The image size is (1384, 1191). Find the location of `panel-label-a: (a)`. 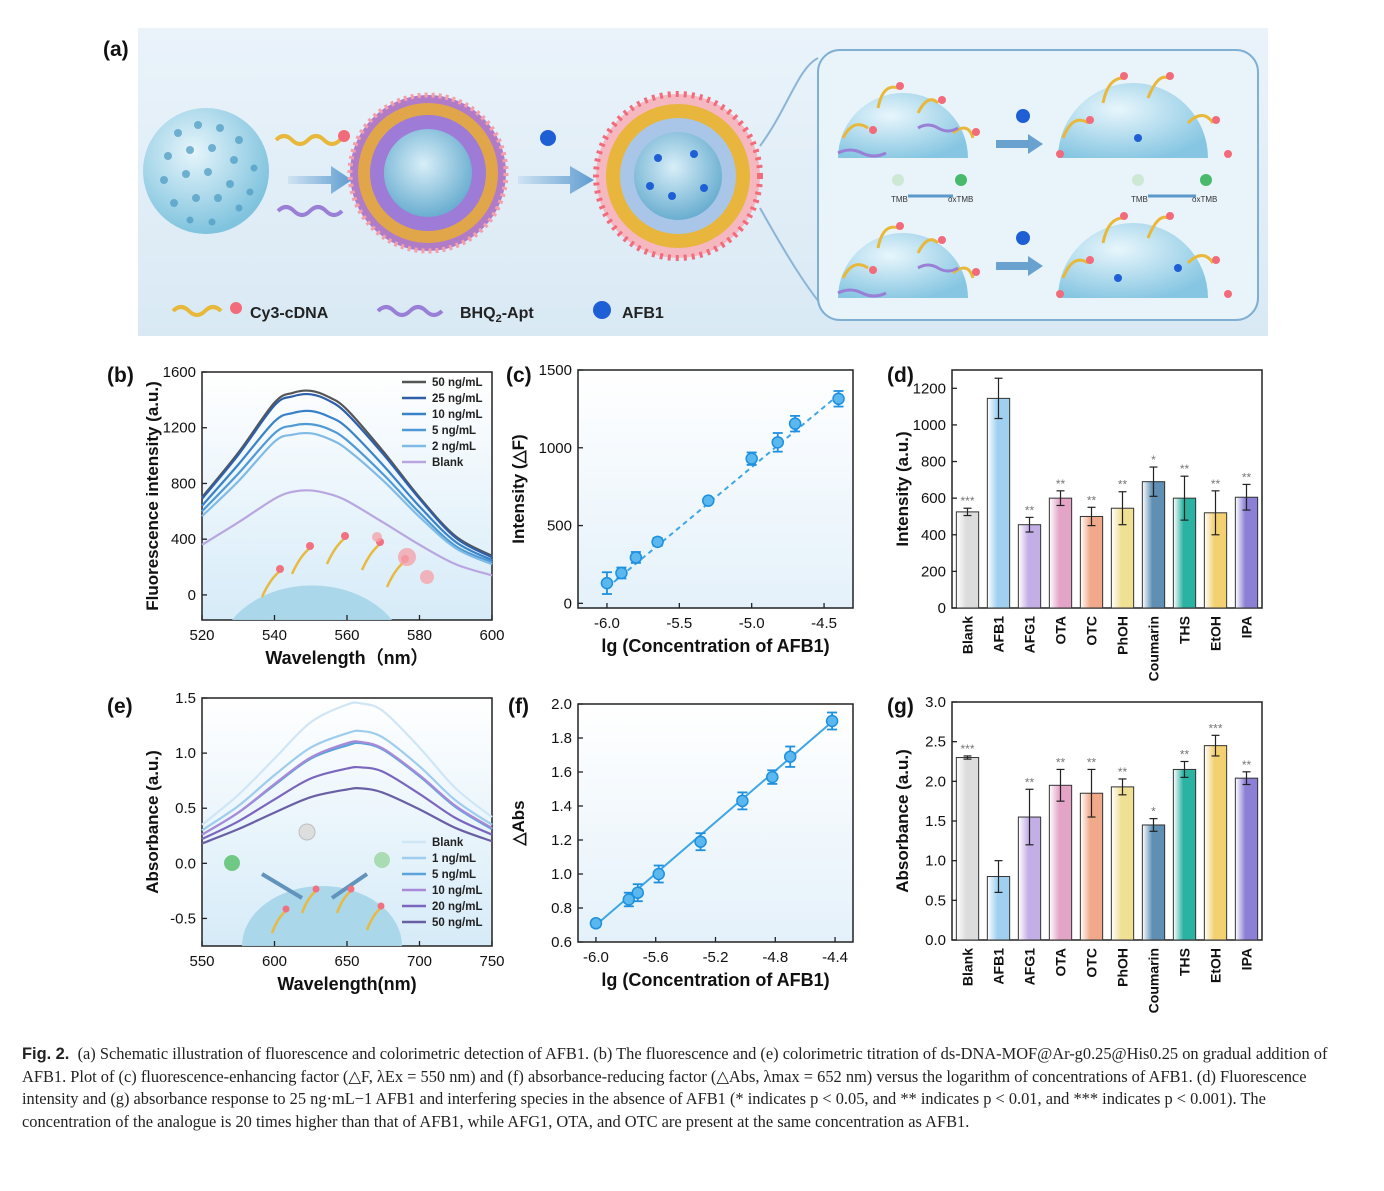

panel-label-a: (a) is located at coordinates (116, 49).